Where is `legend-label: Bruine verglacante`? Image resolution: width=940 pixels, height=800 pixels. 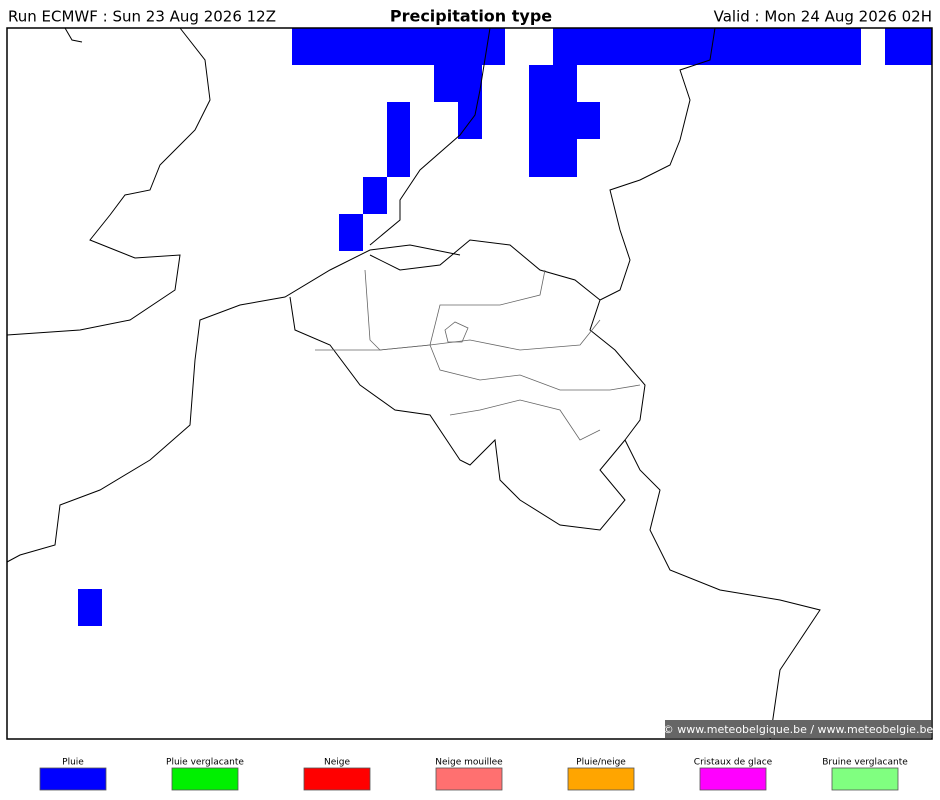
legend-label: Bruine verglacante is located at coordinates (865, 763).